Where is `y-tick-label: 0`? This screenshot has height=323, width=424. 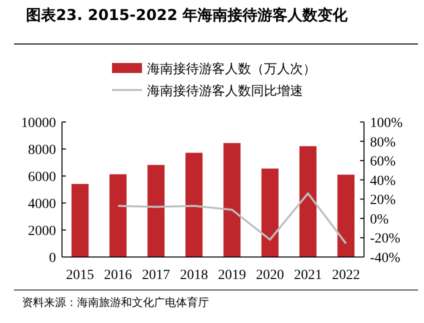
y-tick-label: 0 is located at coordinates (52, 258).